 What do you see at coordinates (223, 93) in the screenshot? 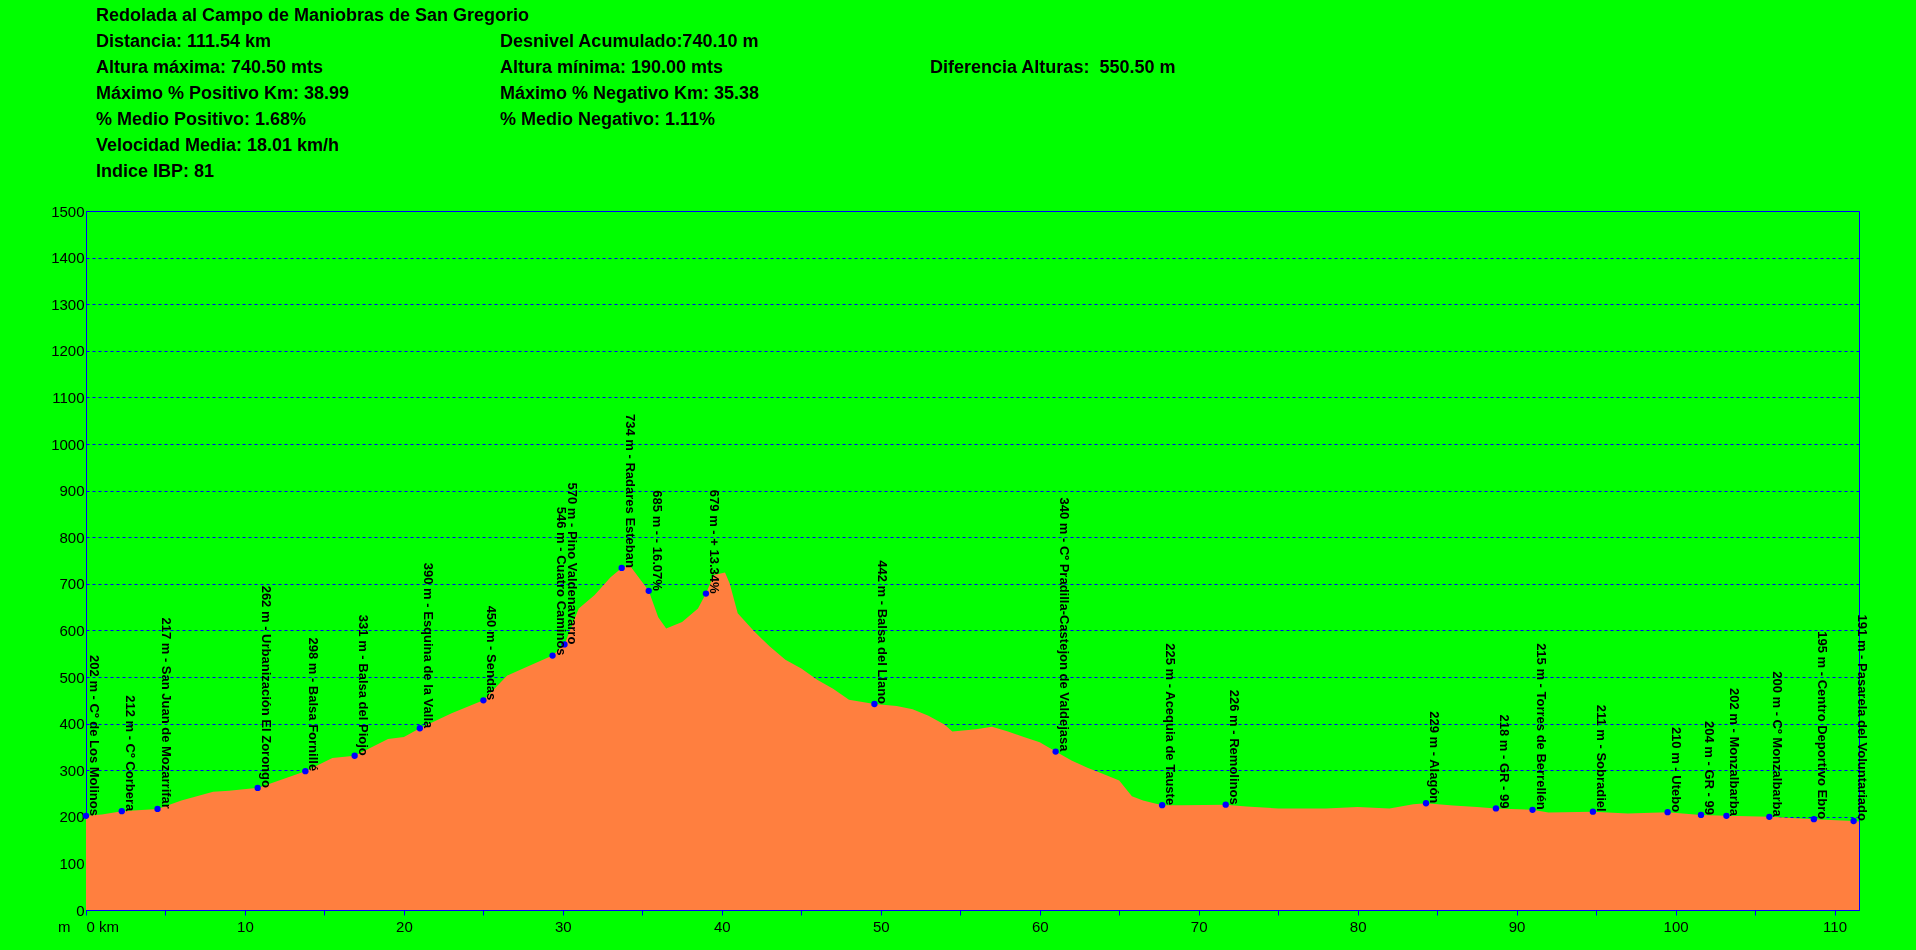
I see `text: Máximo % Positivo Km: 38.99` at bounding box center [223, 93].